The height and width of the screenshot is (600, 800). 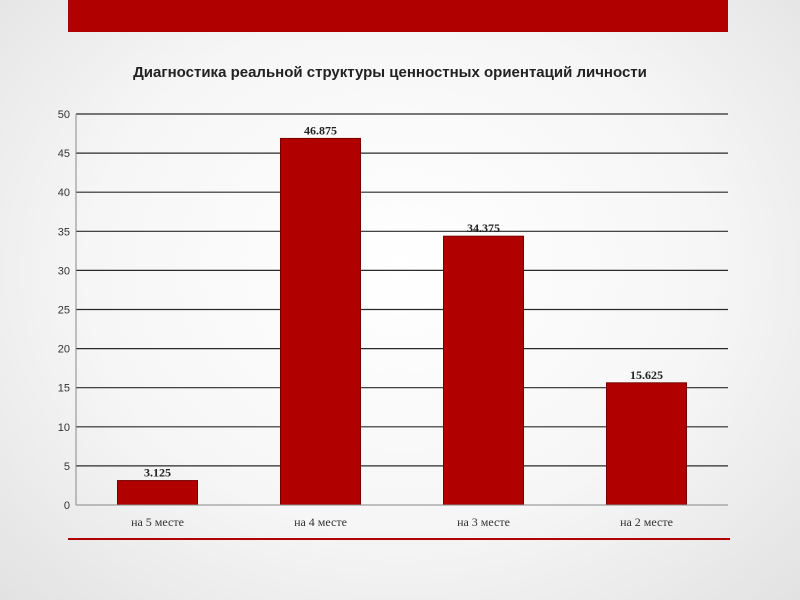 What do you see at coordinates (64, 193) in the screenshot?
I see `y-tick-label: 40` at bounding box center [64, 193].